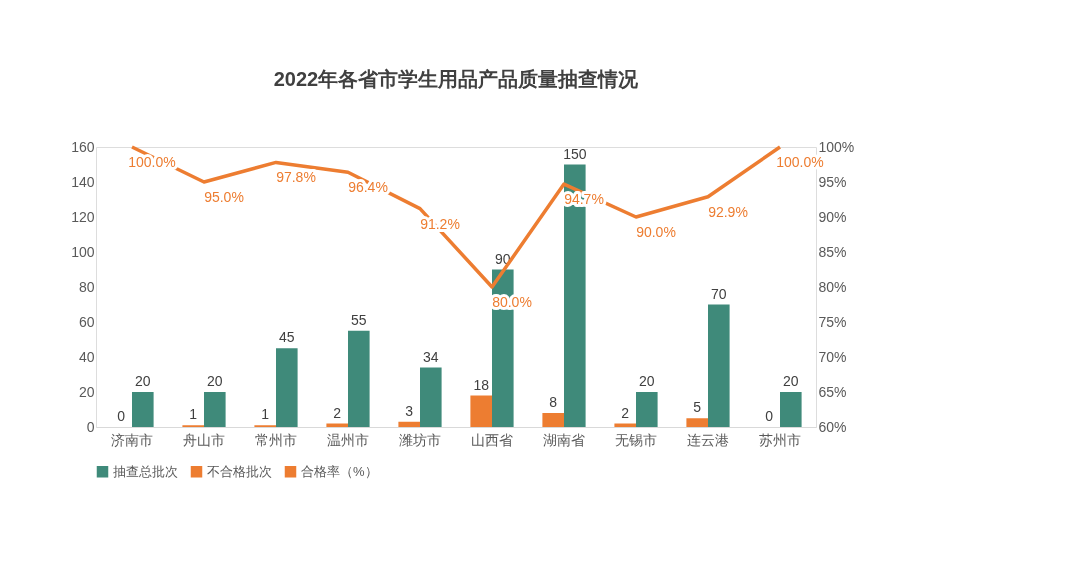 The image size is (1080, 568). Describe the element at coordinates (86, 286) in the screenshot. I see `y-tick-label: 80` at that location.